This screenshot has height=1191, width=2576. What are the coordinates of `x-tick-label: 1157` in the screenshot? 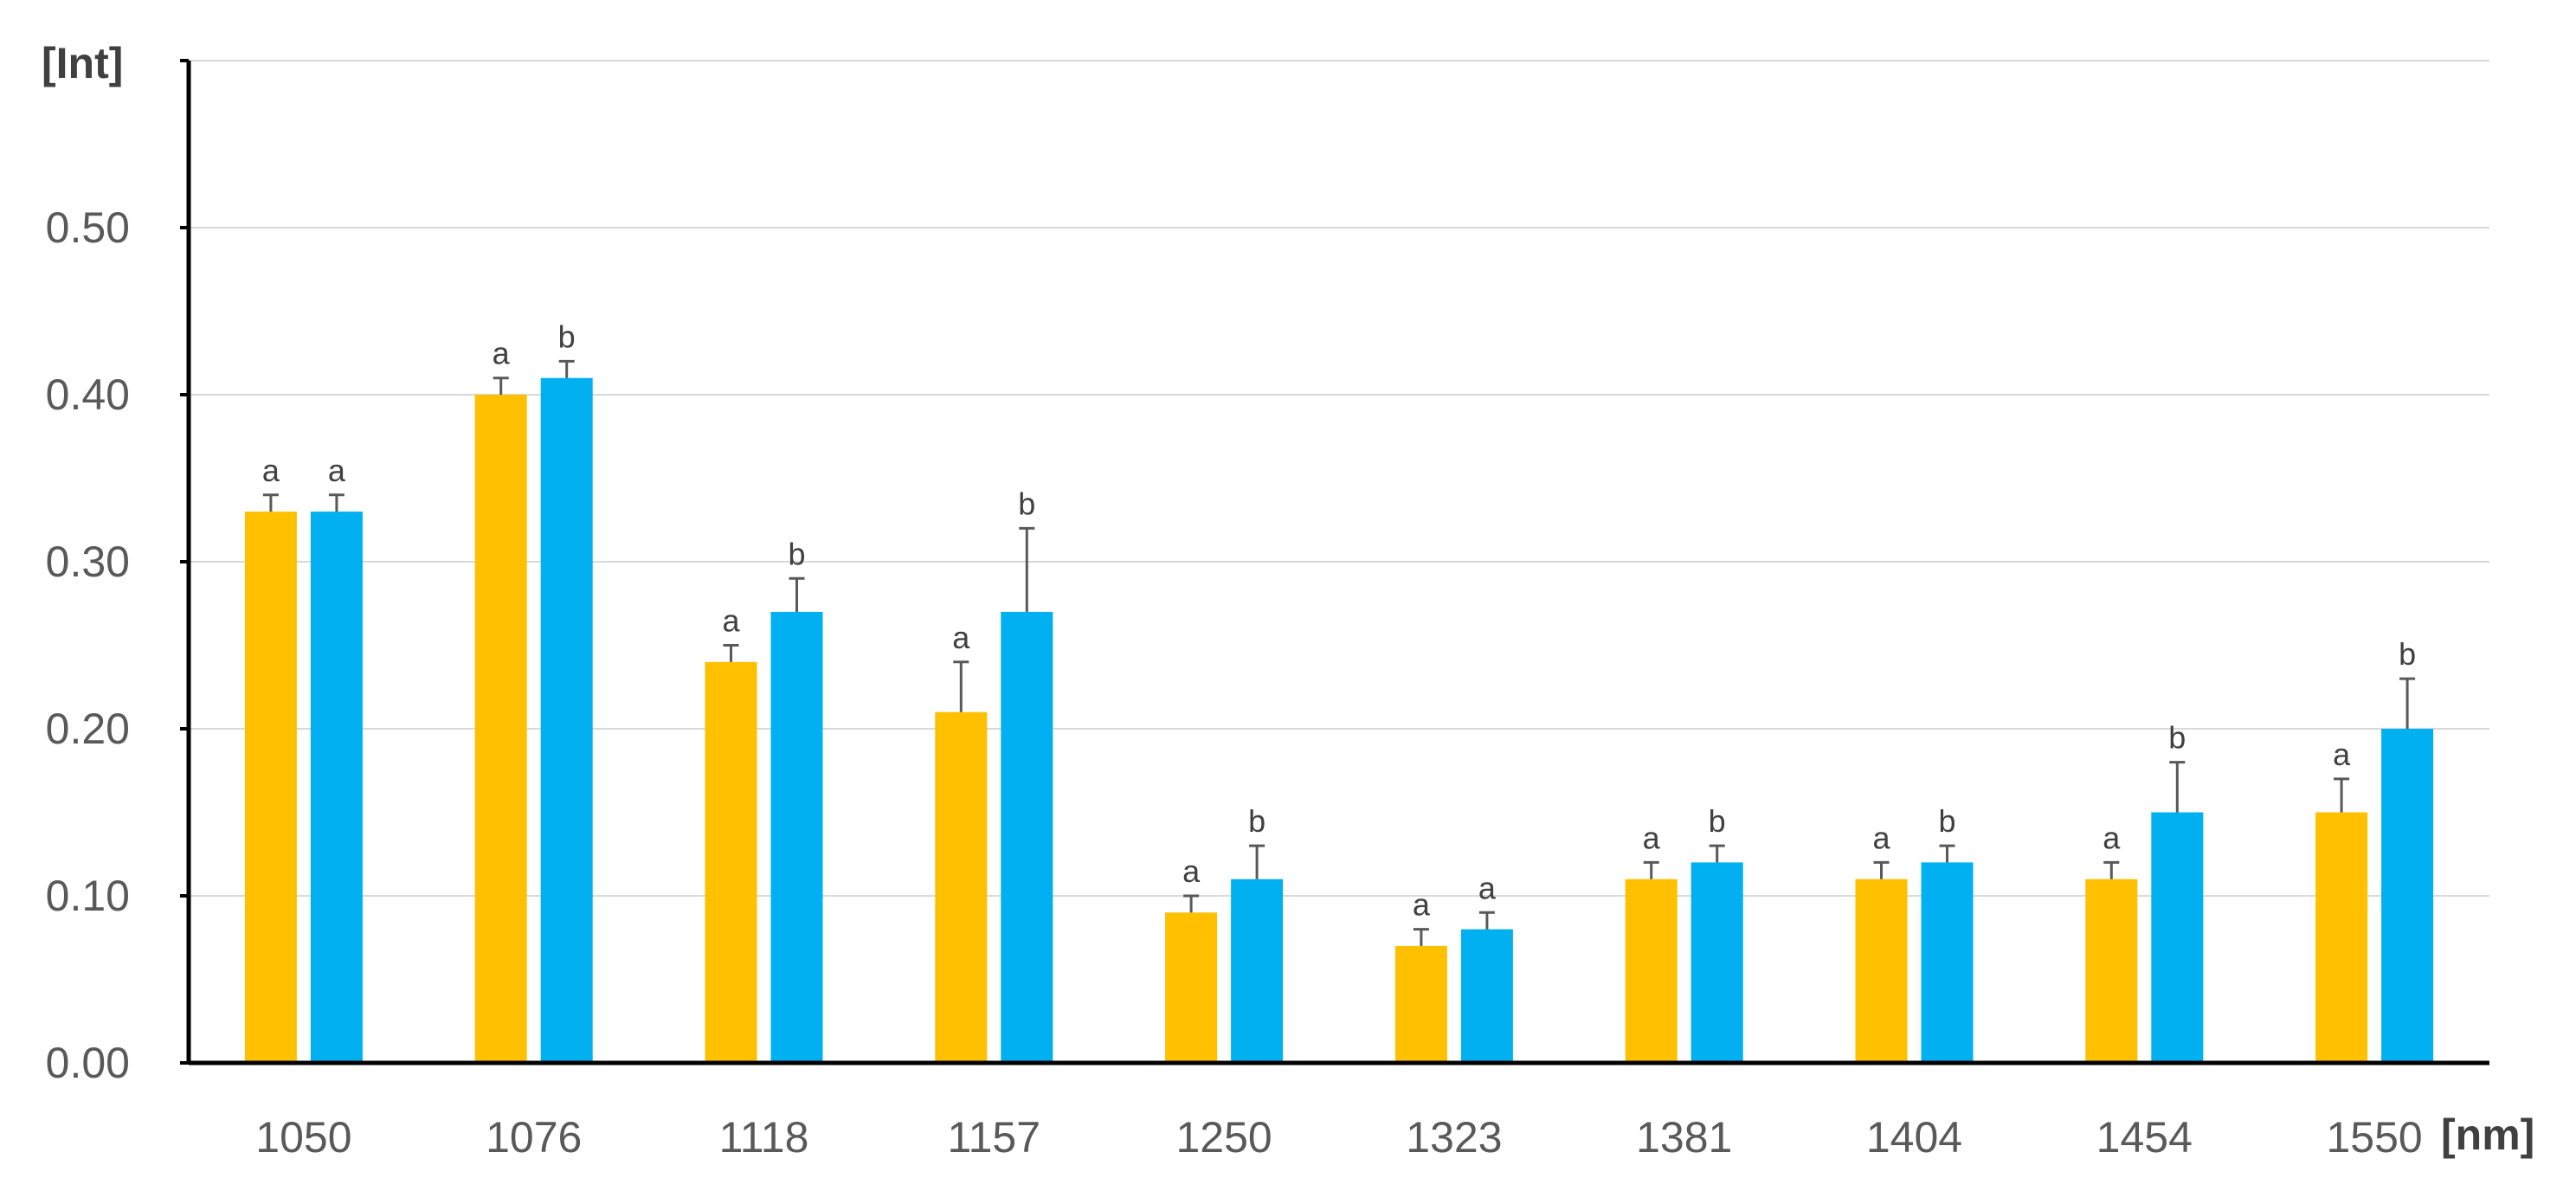 It's located at (994, 1138).